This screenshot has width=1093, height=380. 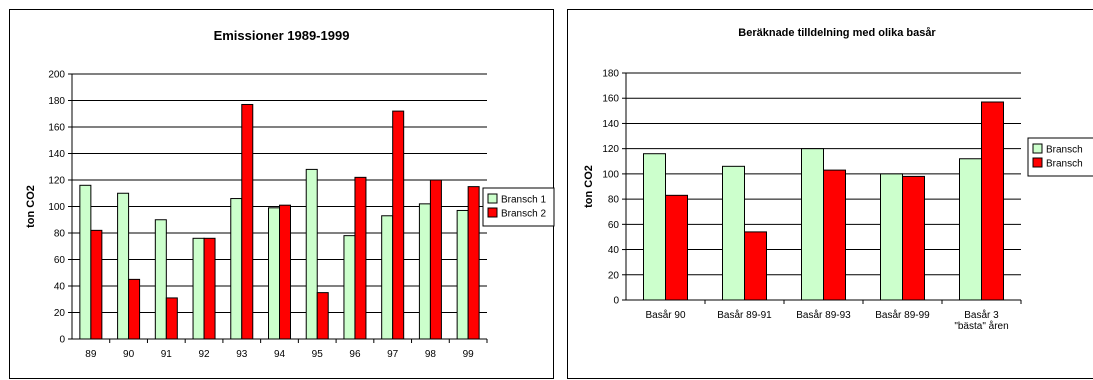 What do you see at coordinates (167, 354) in the screenshot?
I see `x-tick-label: 91` at bounding box center [167, 354].